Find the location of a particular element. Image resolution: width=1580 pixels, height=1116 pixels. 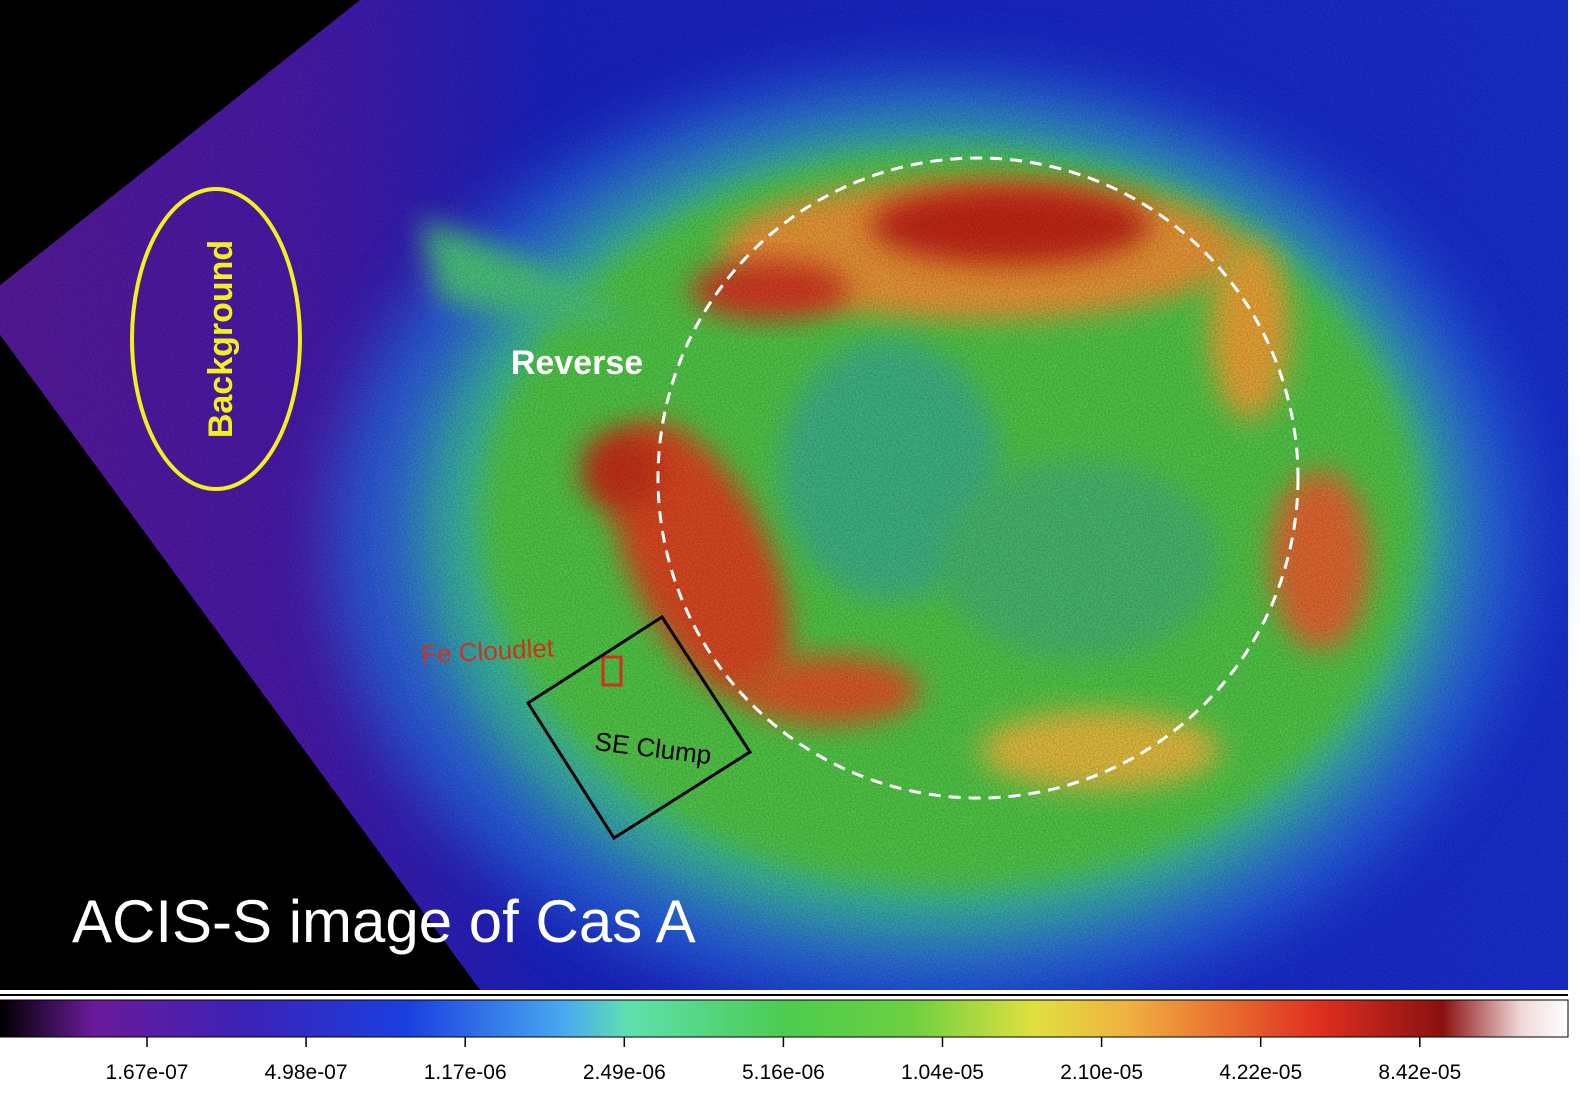

colorbar-tick-label: 1.04e-05 is located at coordinates (942, 1072).